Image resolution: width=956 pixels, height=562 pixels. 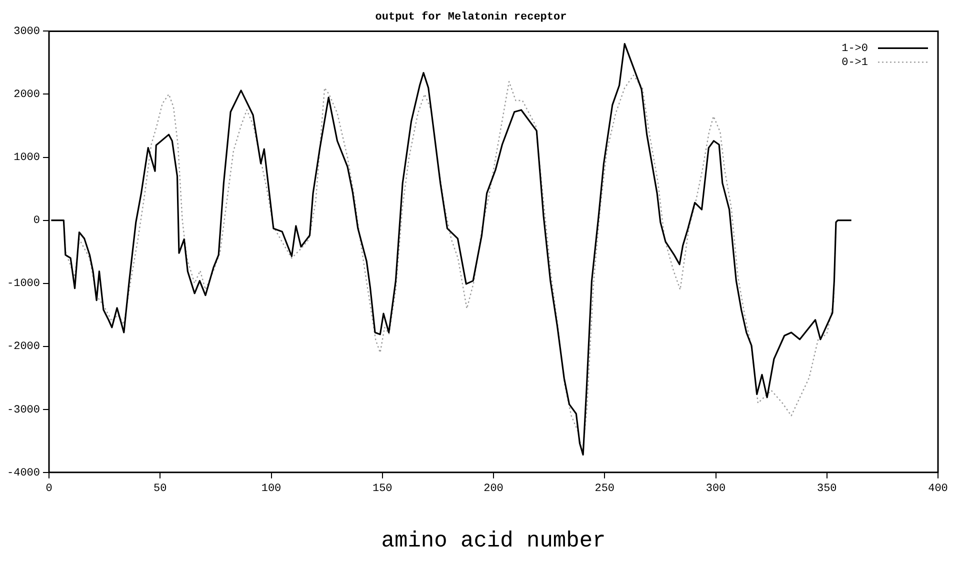 I want to click on x-tick-label: 50, so click(x=160, y=488).